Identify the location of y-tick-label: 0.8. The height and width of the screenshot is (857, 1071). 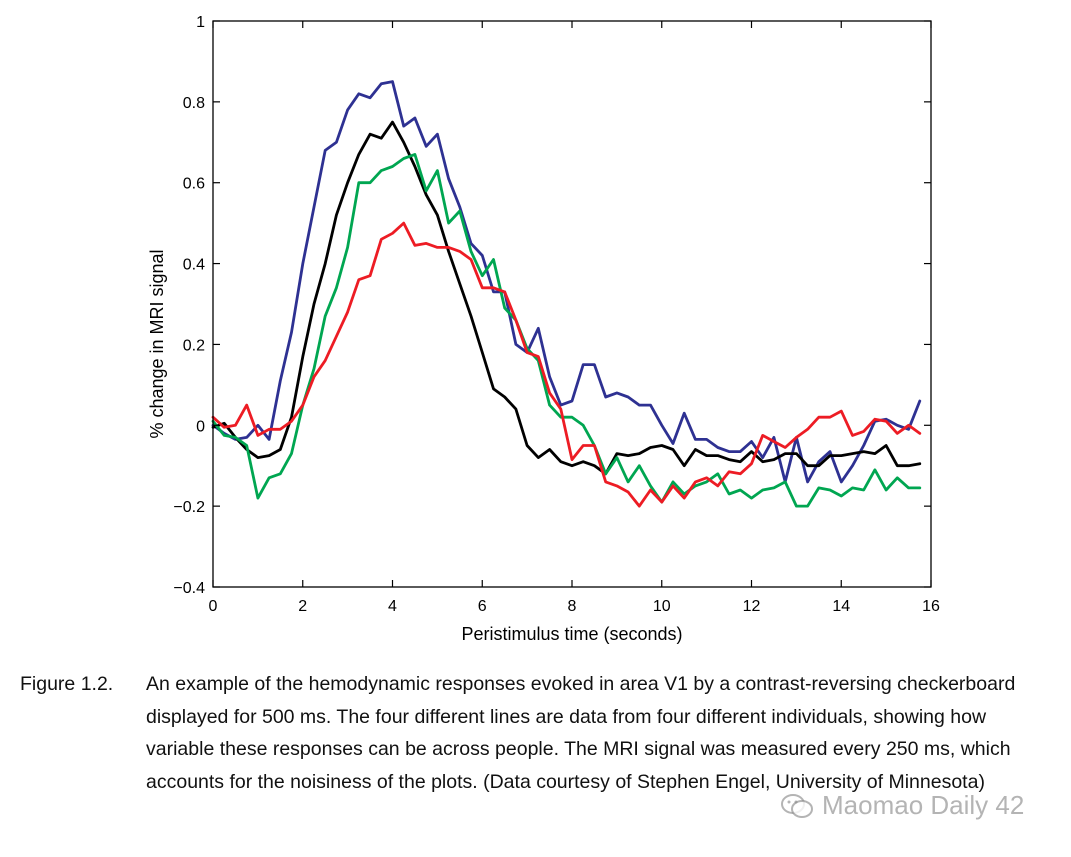
(194, 103).